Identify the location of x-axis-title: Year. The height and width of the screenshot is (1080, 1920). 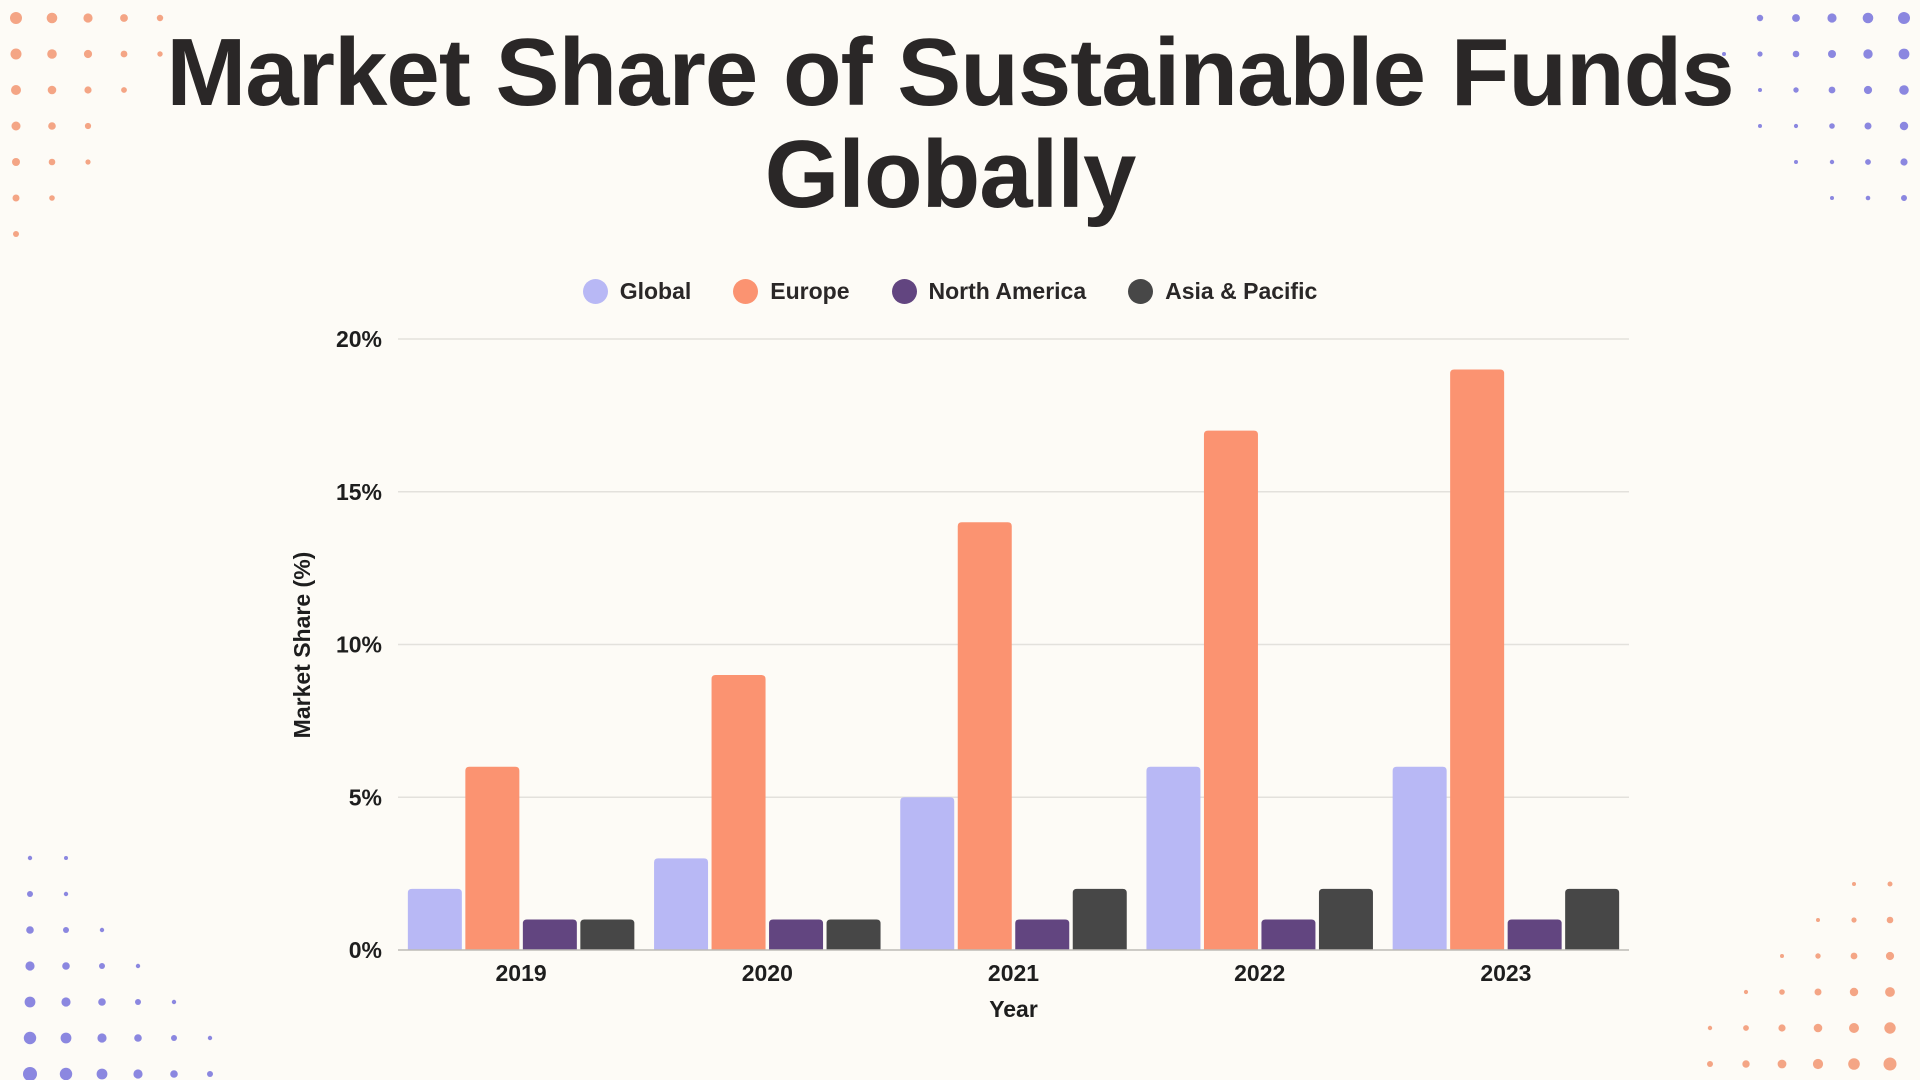
(1013, 1009).